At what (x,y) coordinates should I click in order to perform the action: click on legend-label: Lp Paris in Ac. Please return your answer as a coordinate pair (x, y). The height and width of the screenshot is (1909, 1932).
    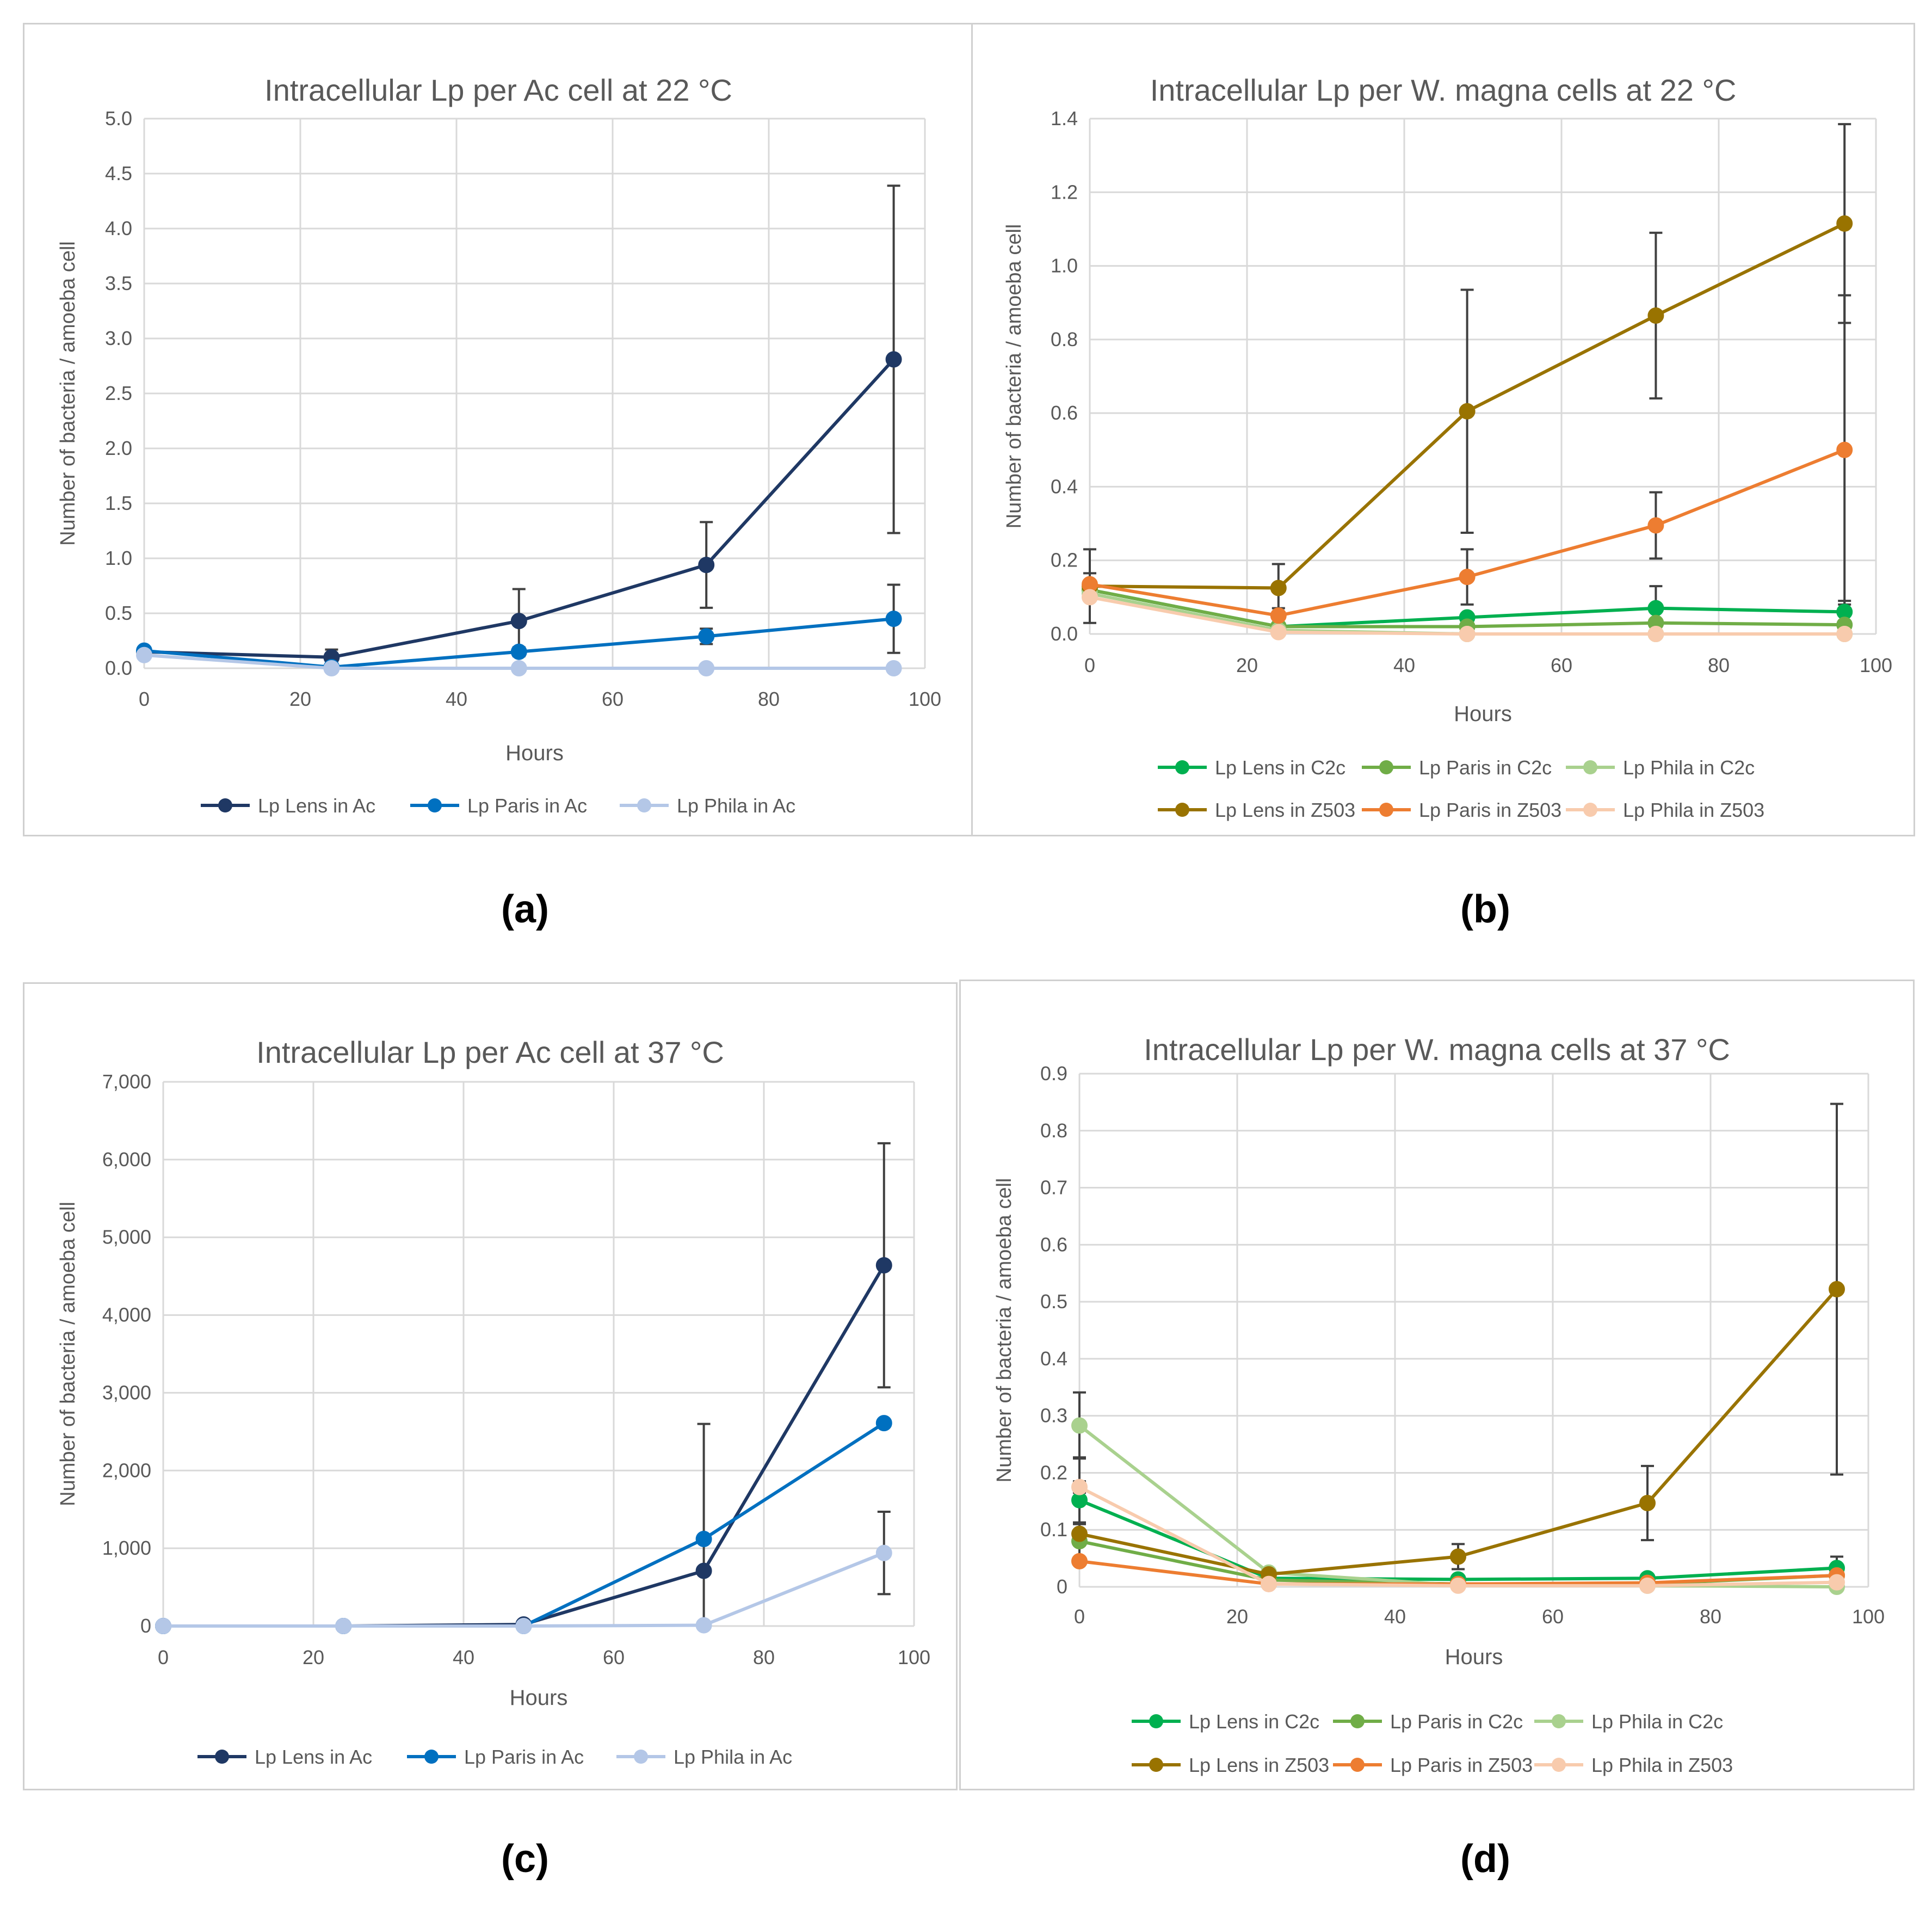
    Looking at the image, I should click on (524, 1757).